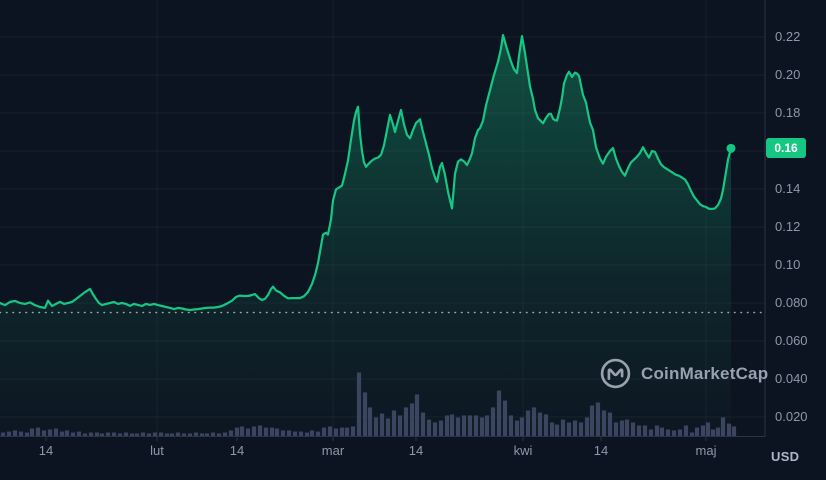  Describe the element at coordinates (788, 74) in the screenshot. I see `y-axis-label: 0.20` at that location.